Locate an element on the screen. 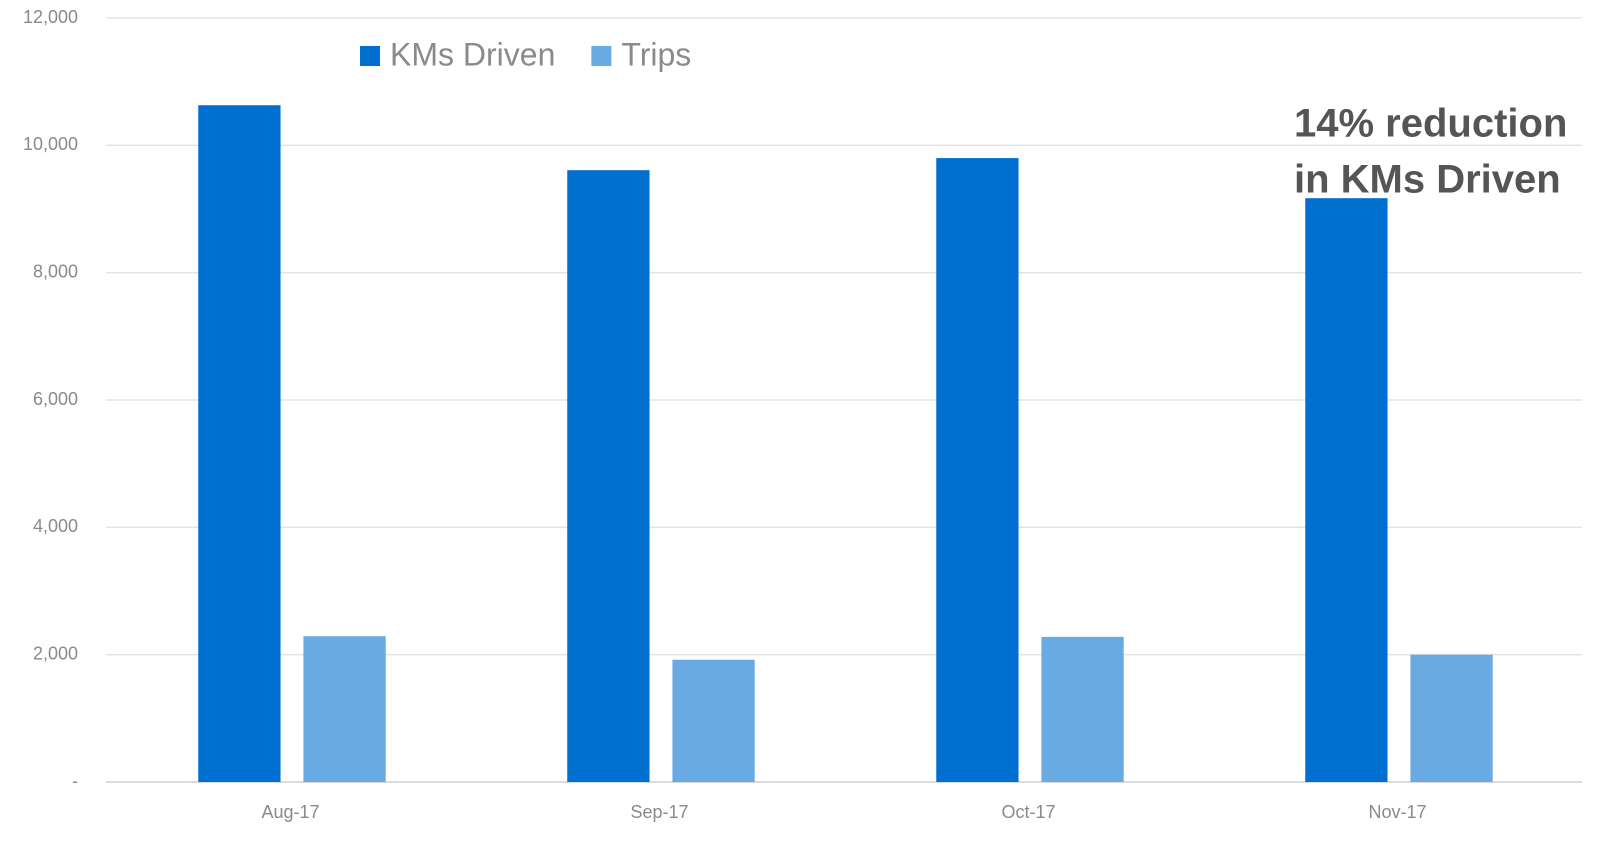 Image resolution: width=1602 pixels, height=845 pixels. y-tick-label: 12,000 is located at coordinates (50, 17).